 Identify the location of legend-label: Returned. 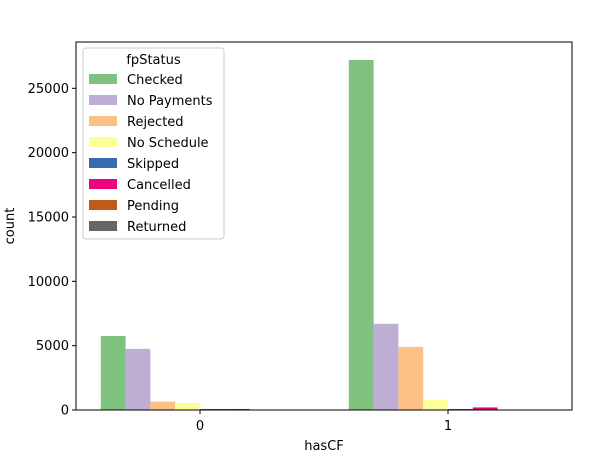
(156, 227).